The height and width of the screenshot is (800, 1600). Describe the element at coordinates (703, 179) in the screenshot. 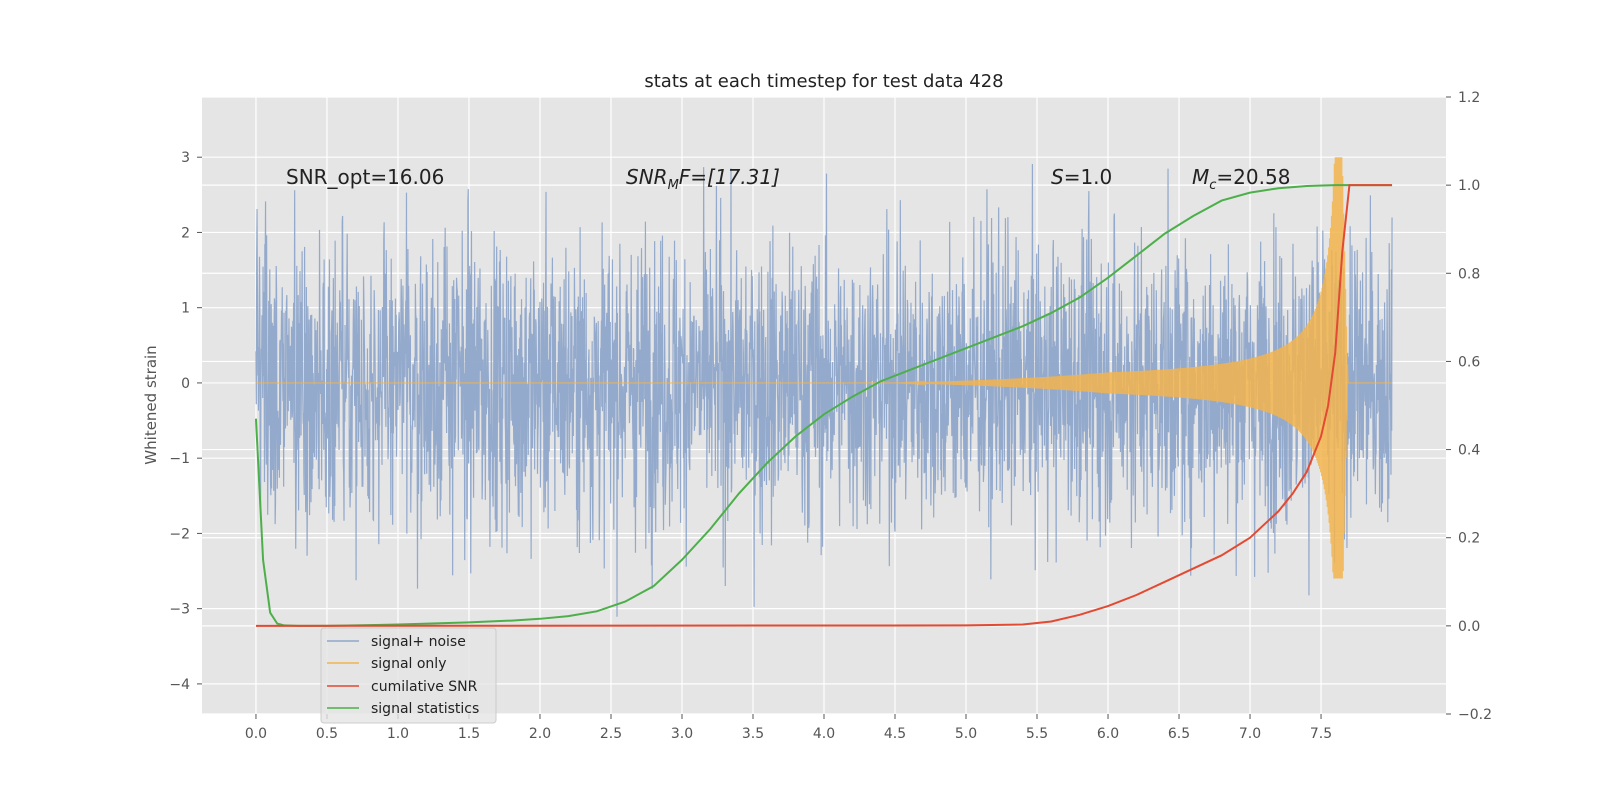

I see `annotation-snr-mf: SNRMF=[17.31]` at that location.